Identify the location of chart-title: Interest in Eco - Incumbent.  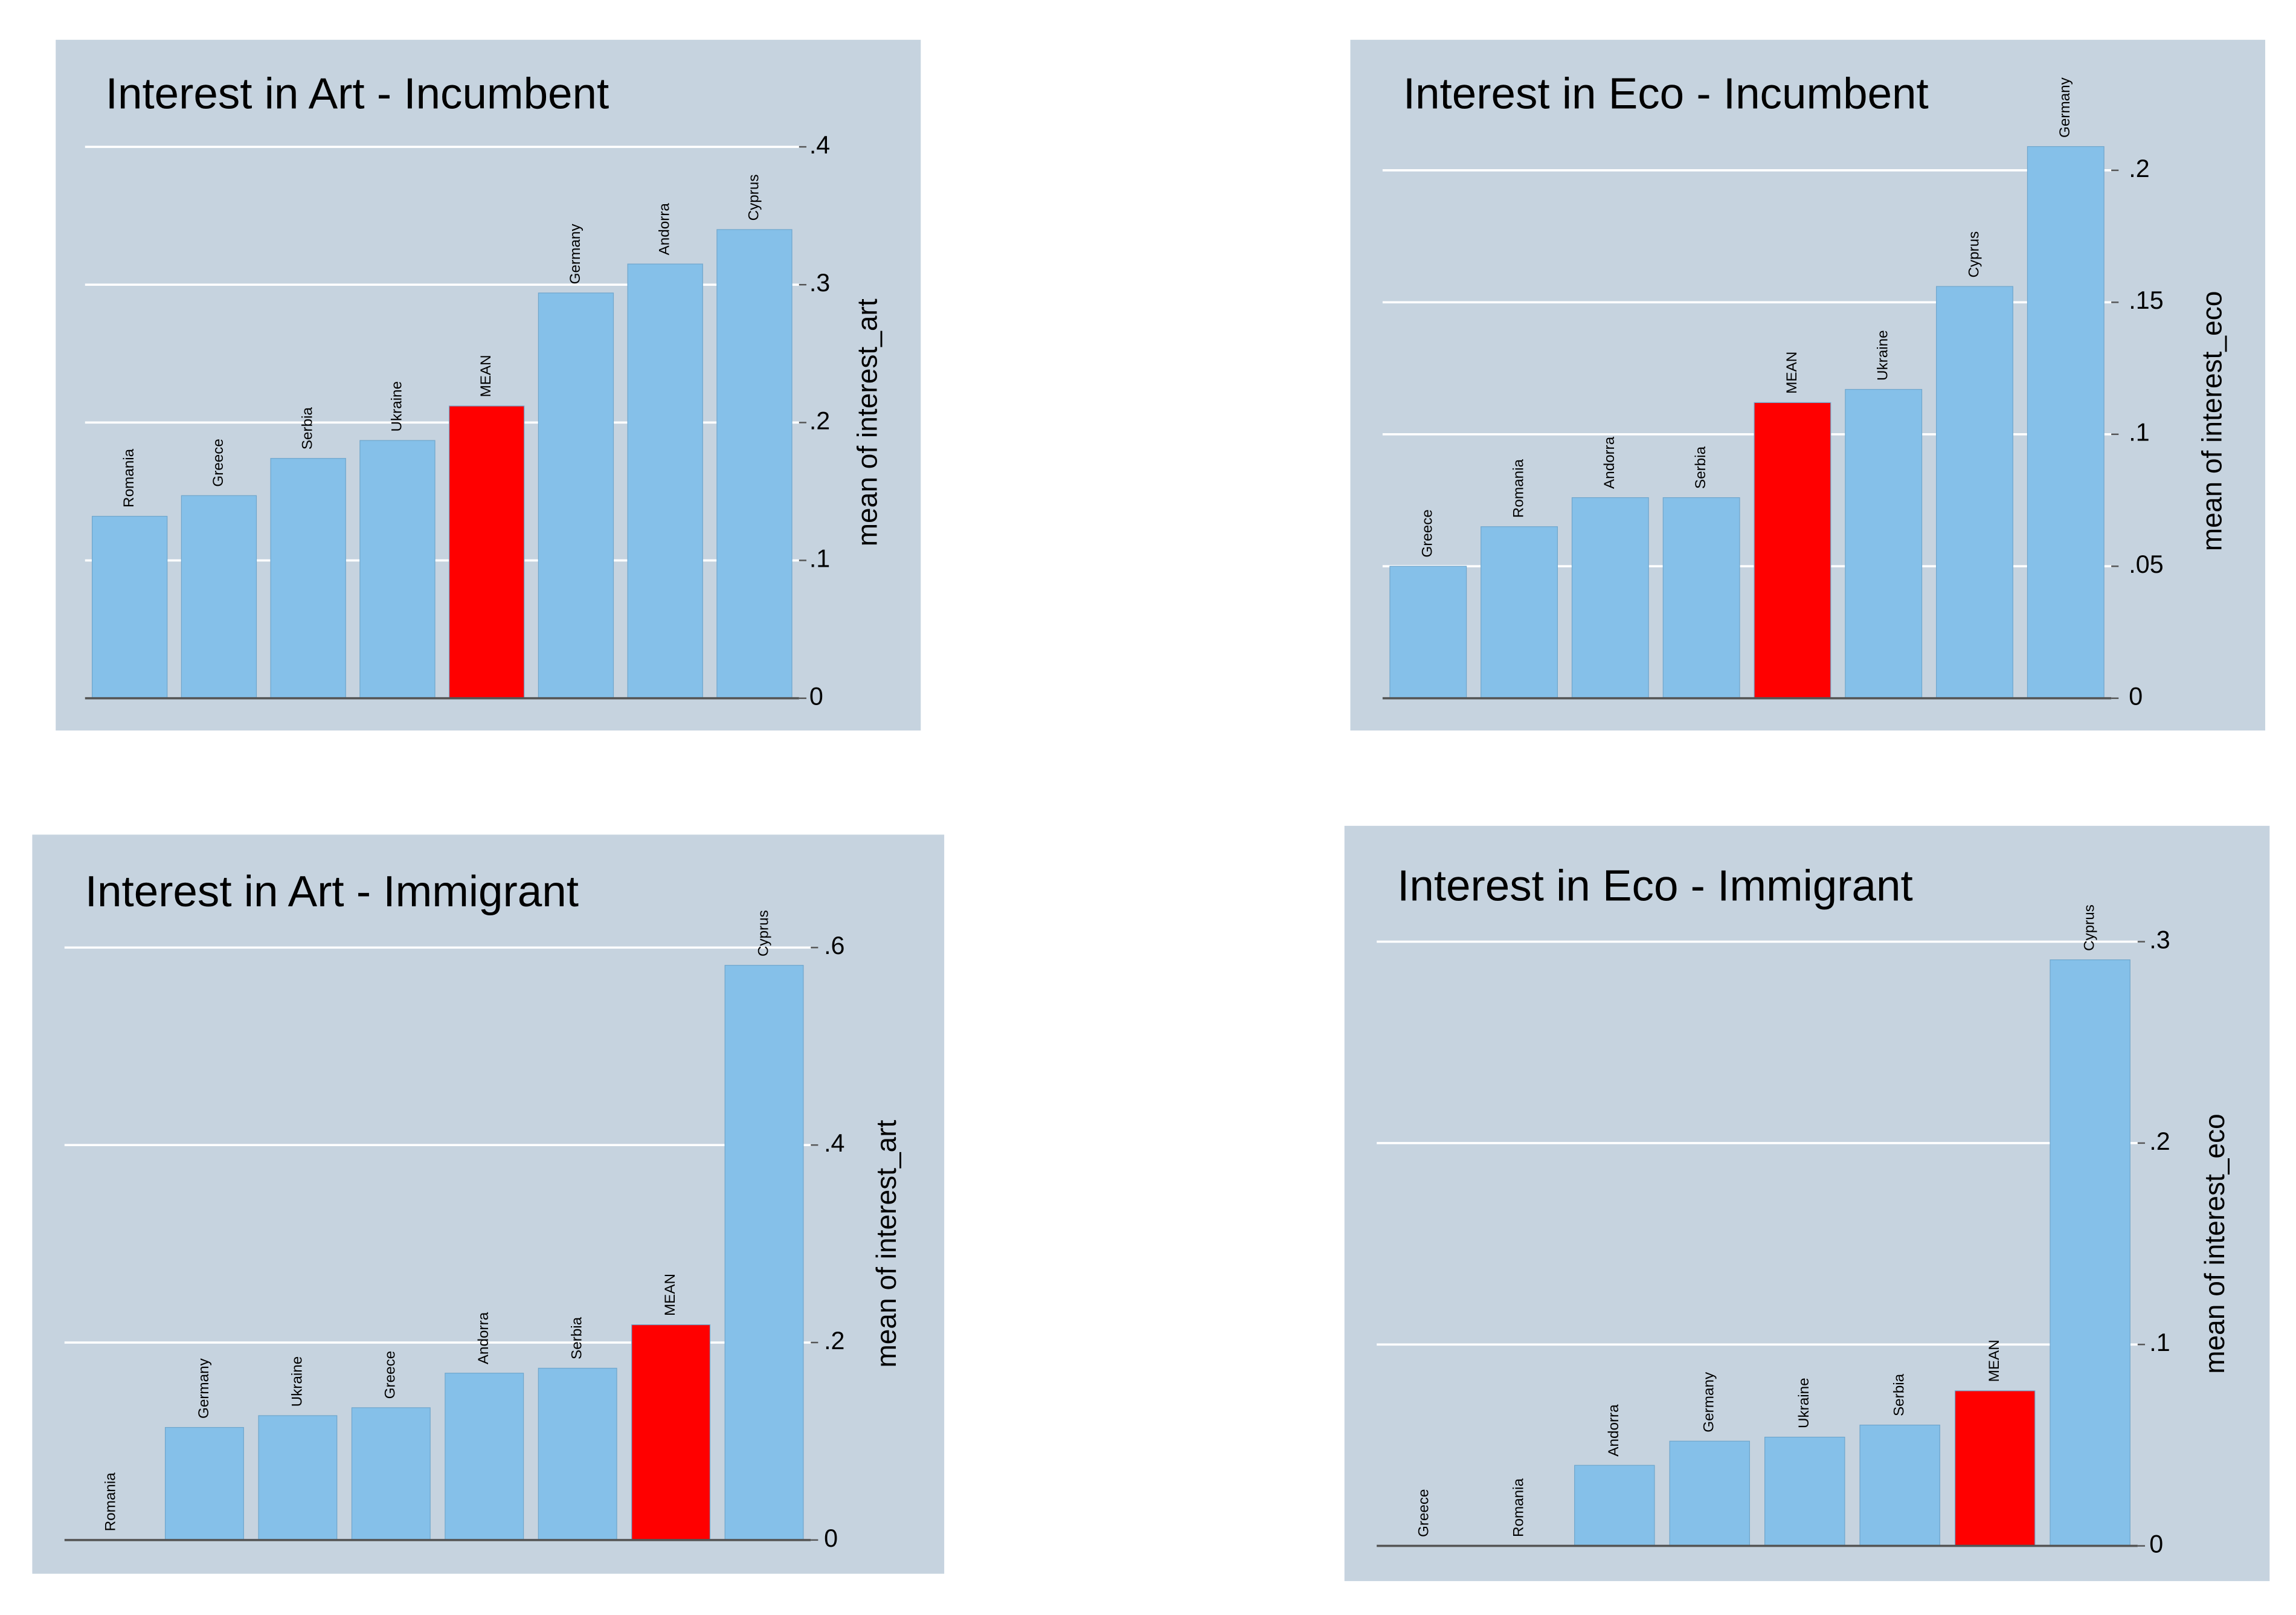
(1666, 94).